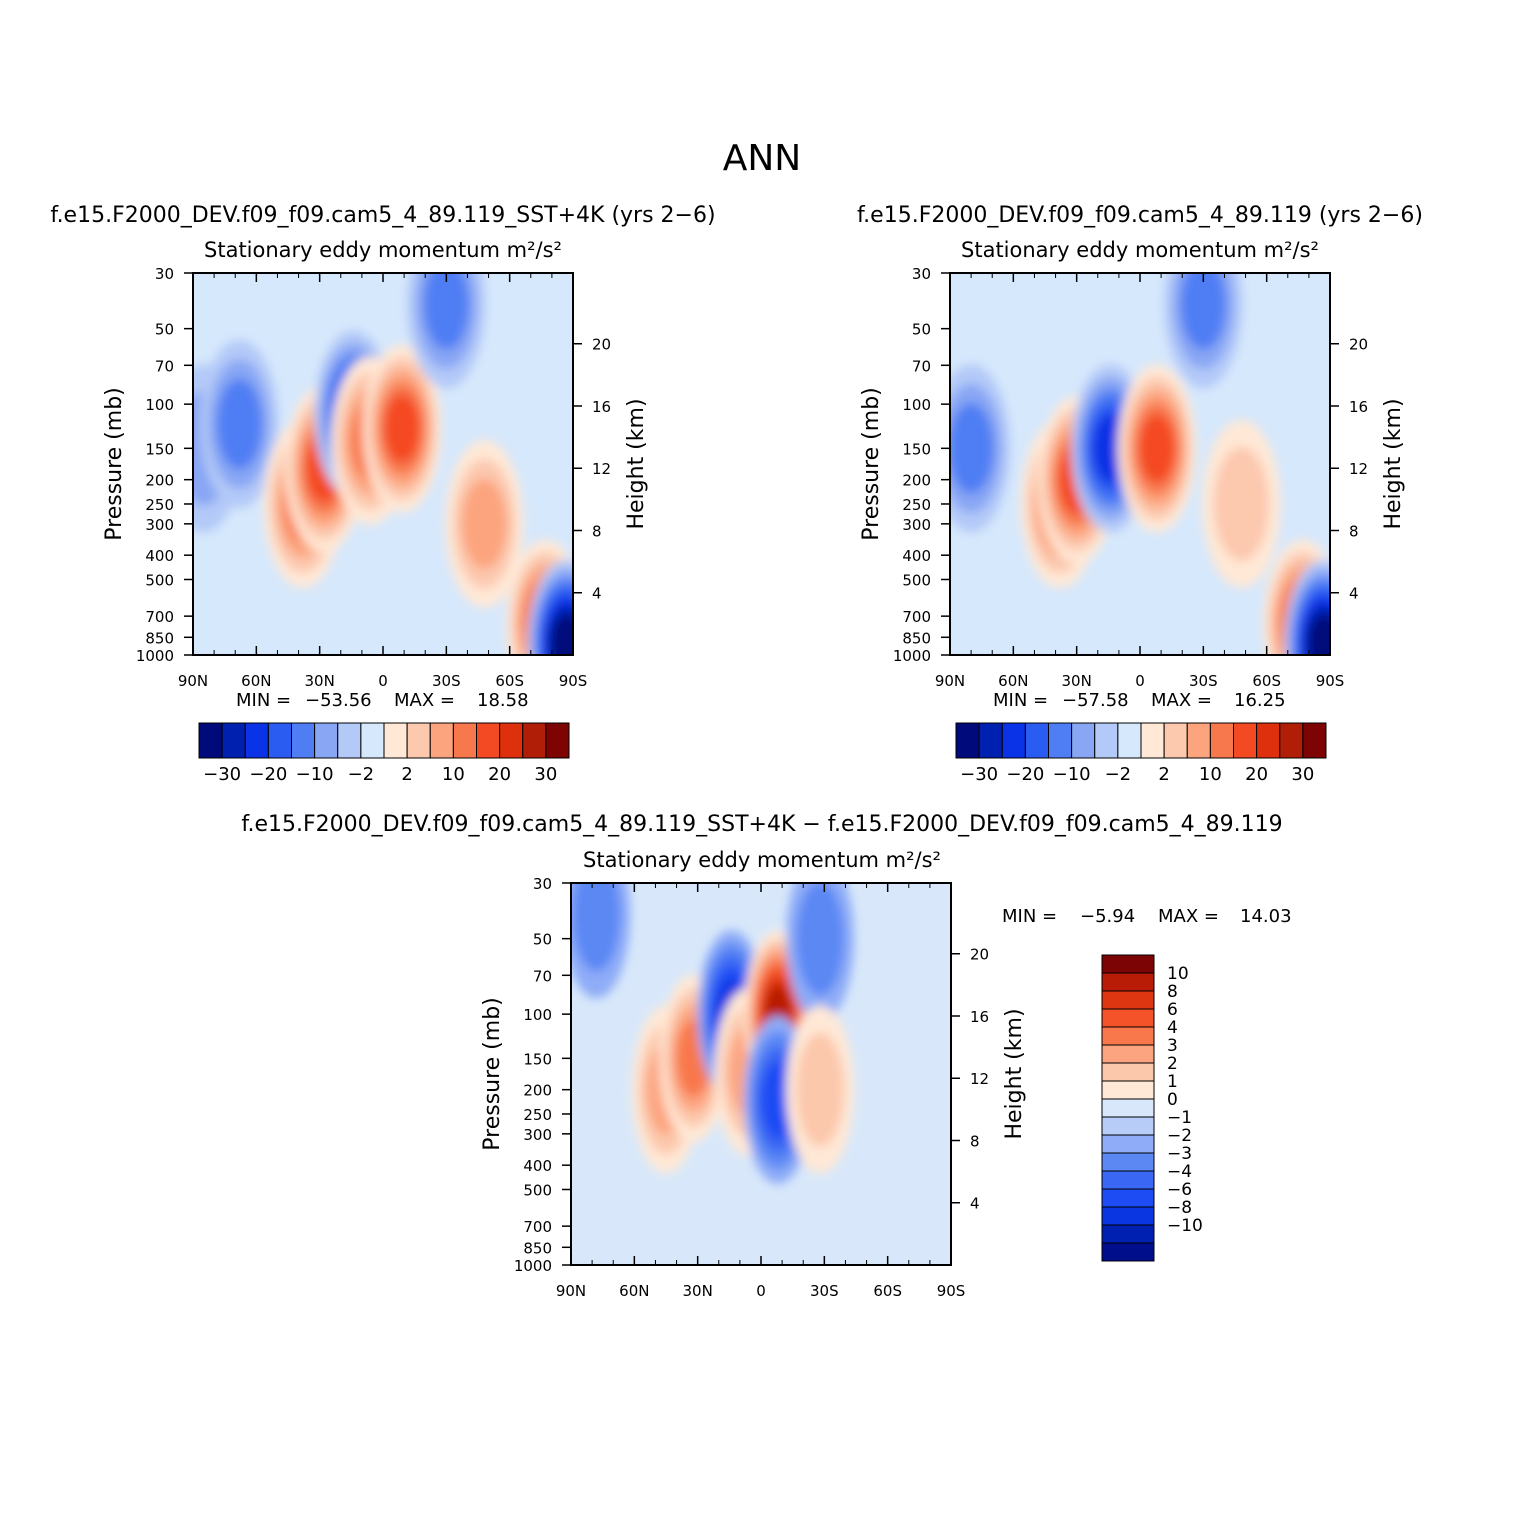  Describe the element at coordinates (1179, 1190) in the screenshot. I see `colorbar-label: −6` at that location.